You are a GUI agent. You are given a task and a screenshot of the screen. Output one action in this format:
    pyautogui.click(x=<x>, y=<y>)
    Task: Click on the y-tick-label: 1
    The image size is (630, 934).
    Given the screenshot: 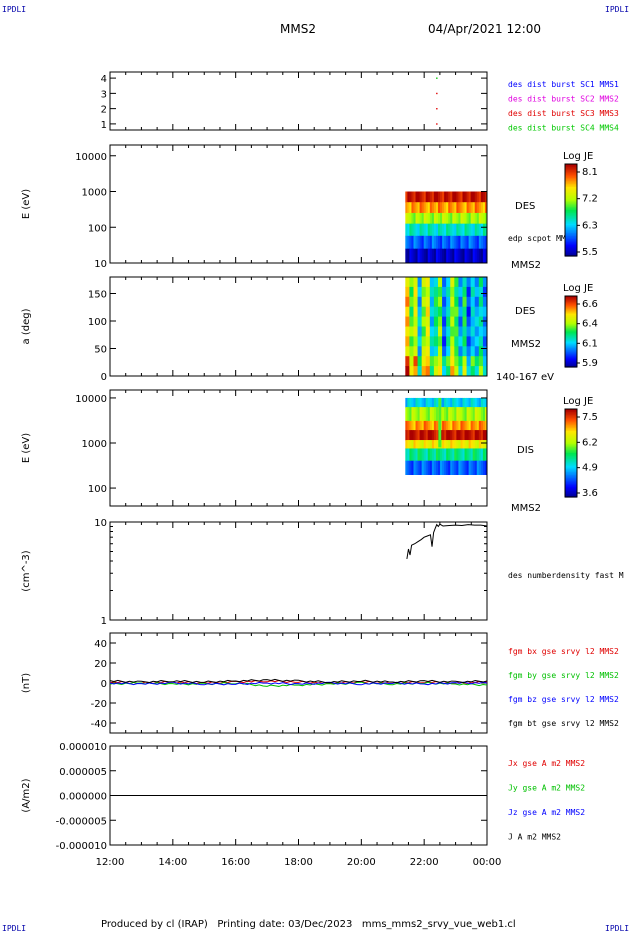 What is the action you would take?
    pyautogui.click(x=104, y=125)
    